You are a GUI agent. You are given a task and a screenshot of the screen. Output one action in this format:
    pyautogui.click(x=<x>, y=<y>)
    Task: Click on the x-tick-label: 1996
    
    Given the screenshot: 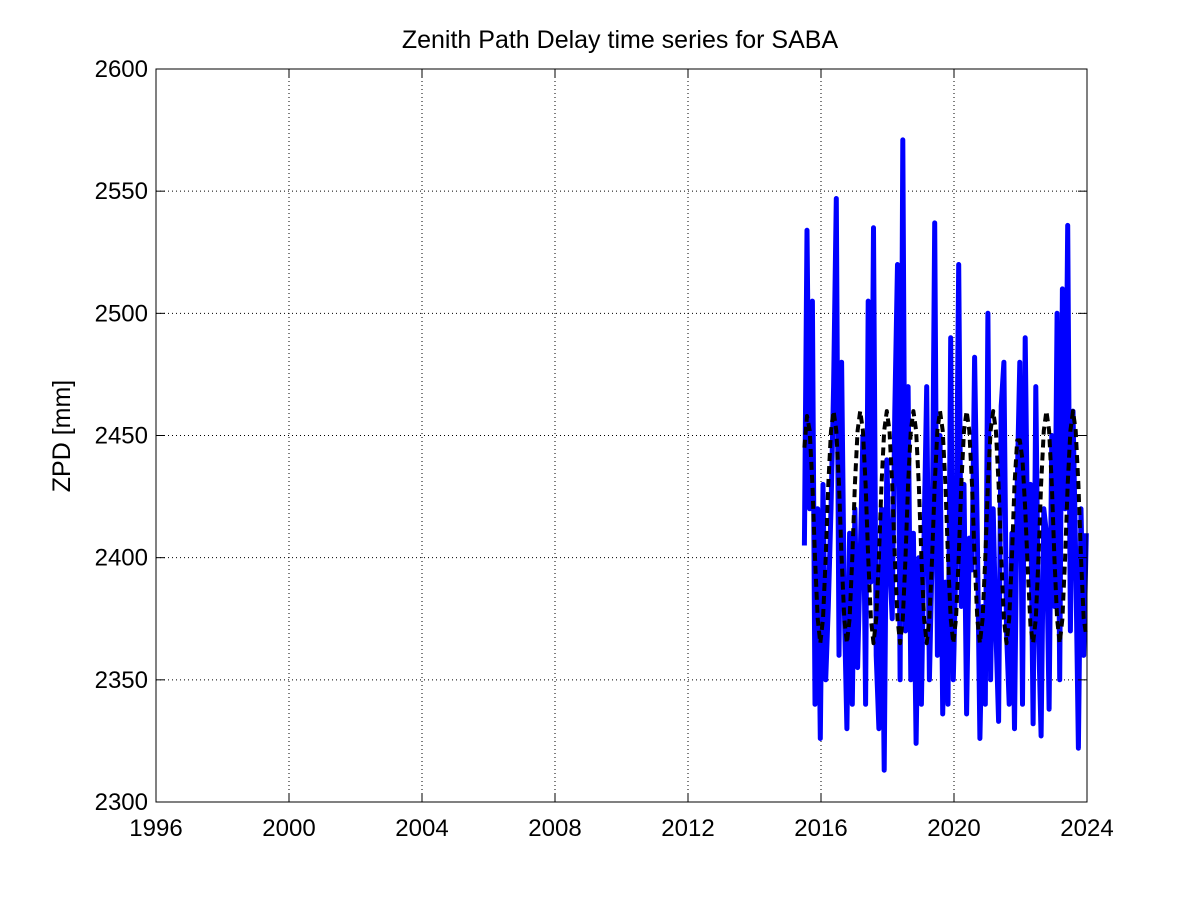 What is the action you would take?
    pyautogui.click(x=155, y=828)
    